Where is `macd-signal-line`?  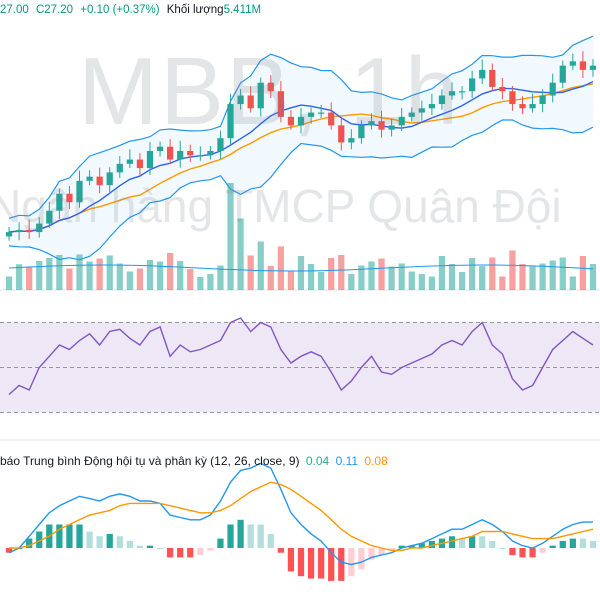
macd-signal-line is located at coordinates (301, 516).